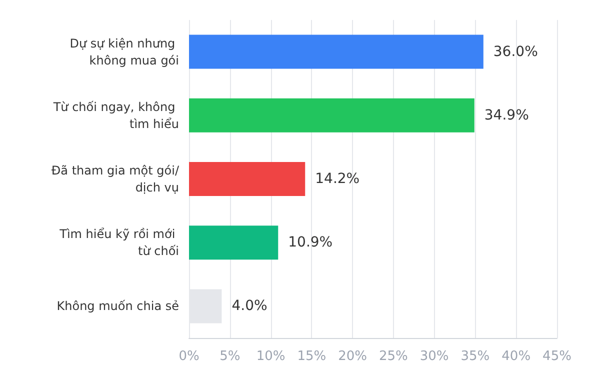 The width and height of the screenshot is (606, 380). Describe the element at coordinates (250, 306) in the screenshot. I see `data-label: 4.0%` at that location.